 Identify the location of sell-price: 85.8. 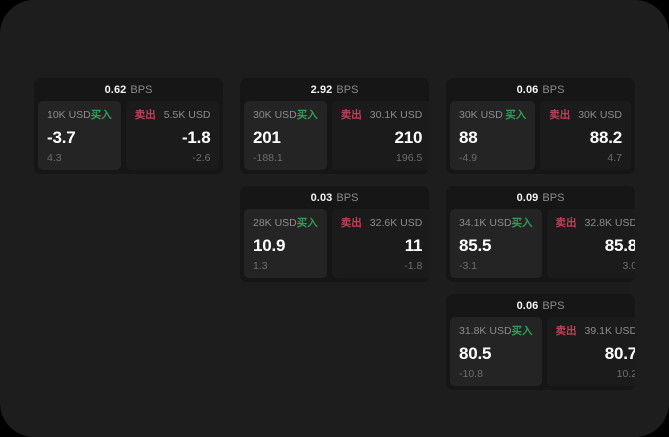
(619, 245).